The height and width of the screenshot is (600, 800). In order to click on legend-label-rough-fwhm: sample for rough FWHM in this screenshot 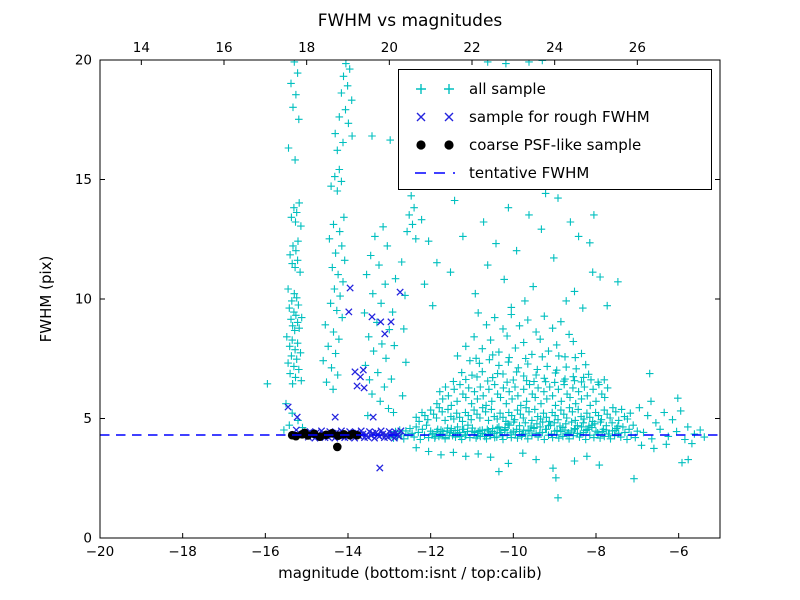, I will do `click(559, 117)`.